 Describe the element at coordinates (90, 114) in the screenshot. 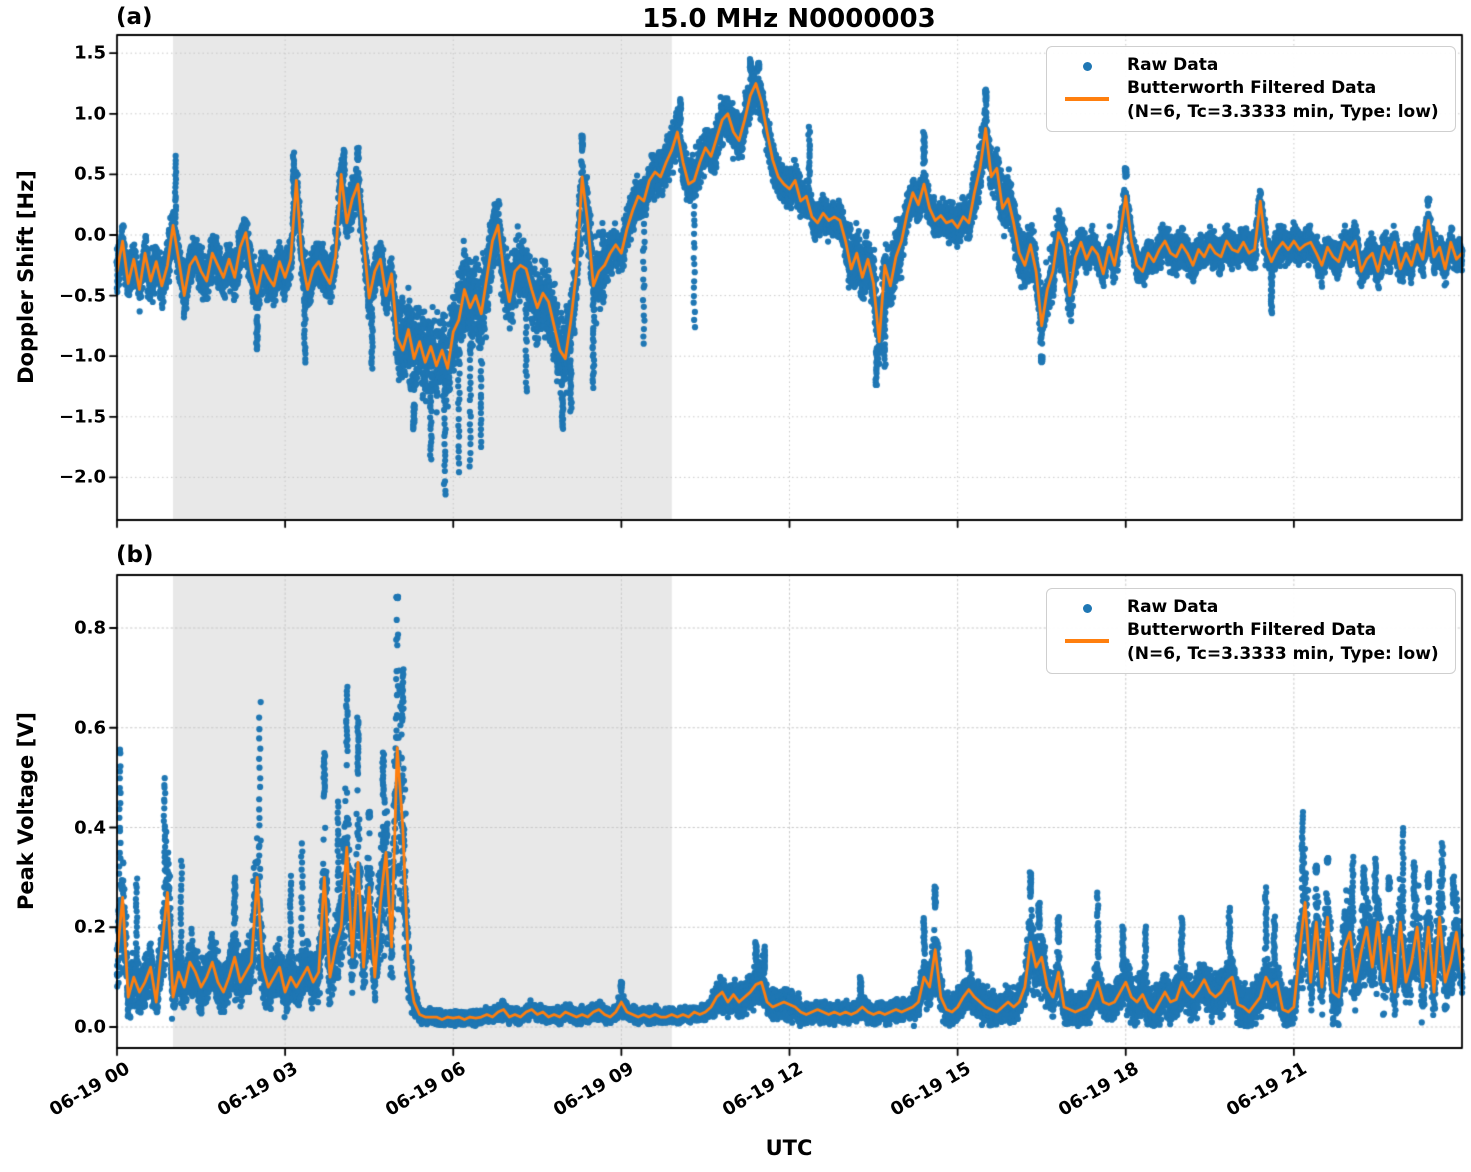

I see `panel-a-ytick-label: 1.0` at that location.